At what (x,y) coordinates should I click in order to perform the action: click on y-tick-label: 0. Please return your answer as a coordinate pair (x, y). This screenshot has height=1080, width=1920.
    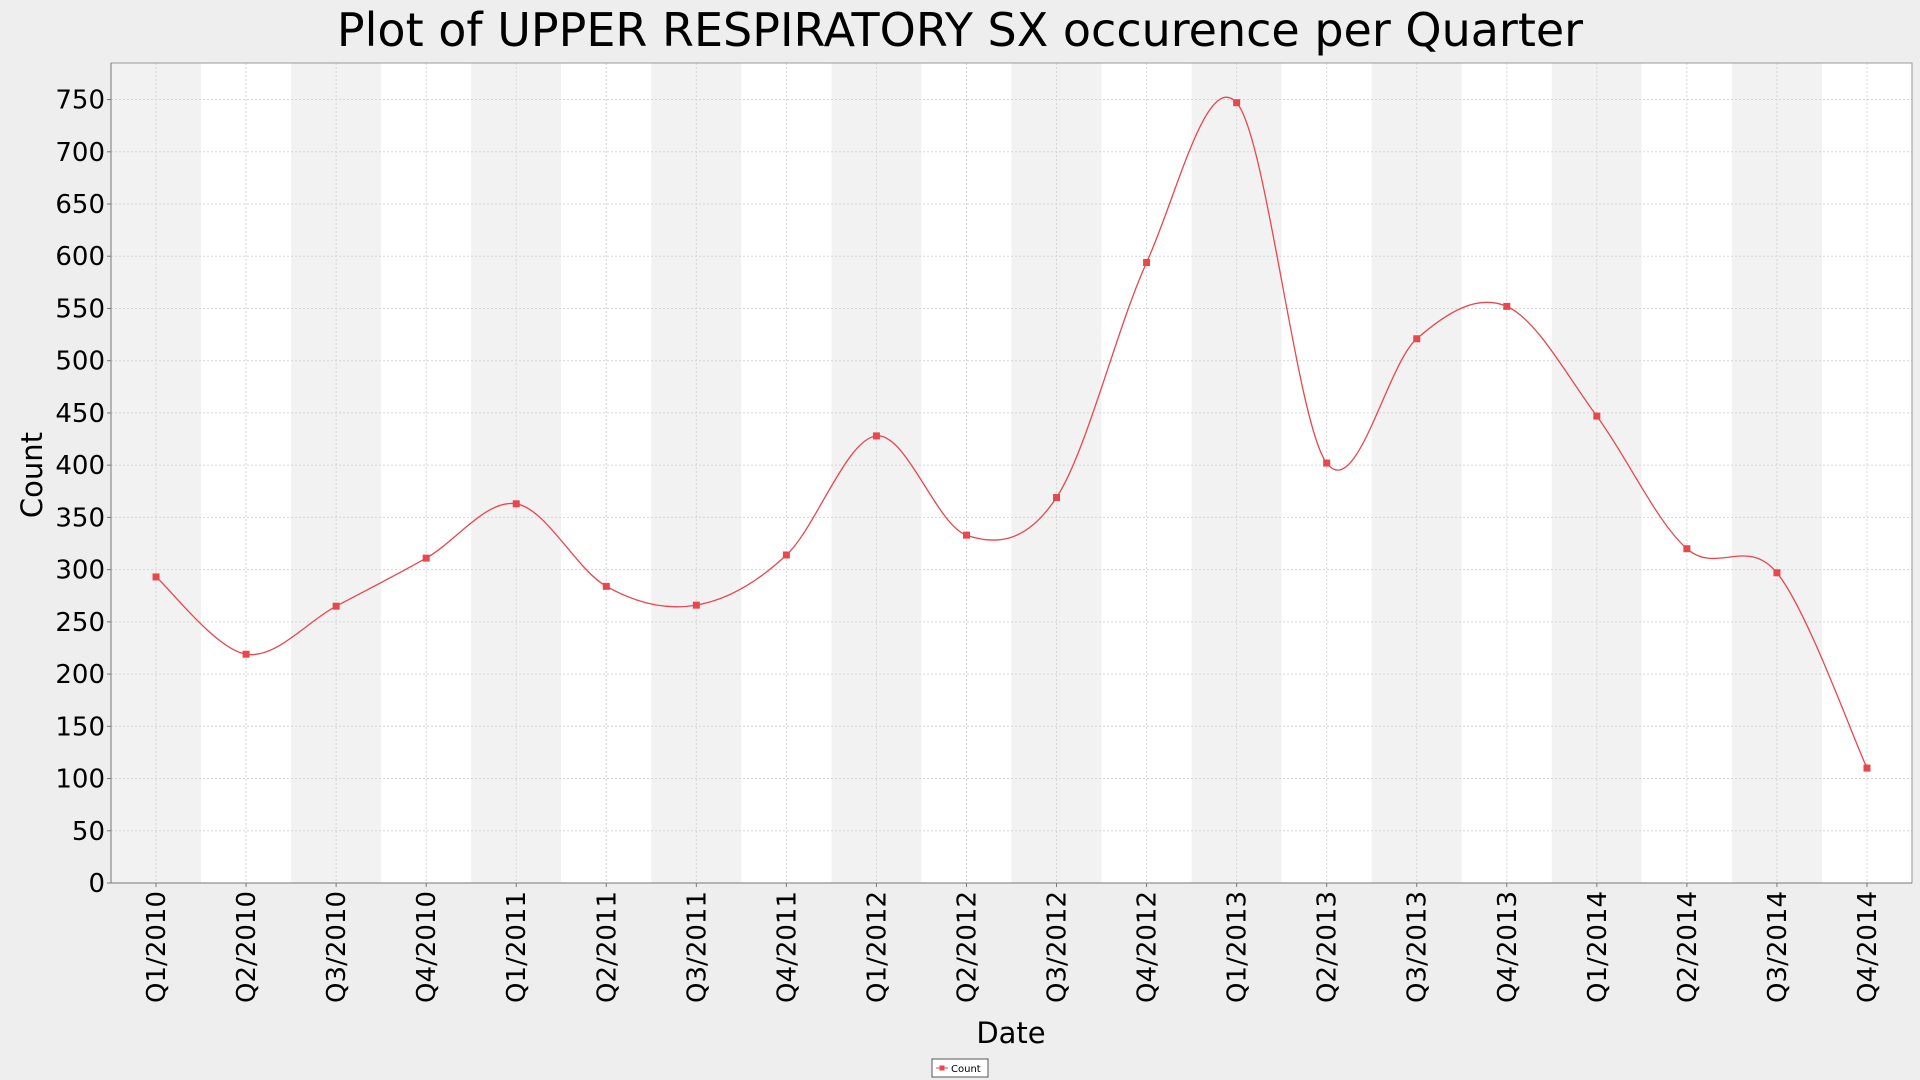
    Looking at the image, I should click on (96, 884).